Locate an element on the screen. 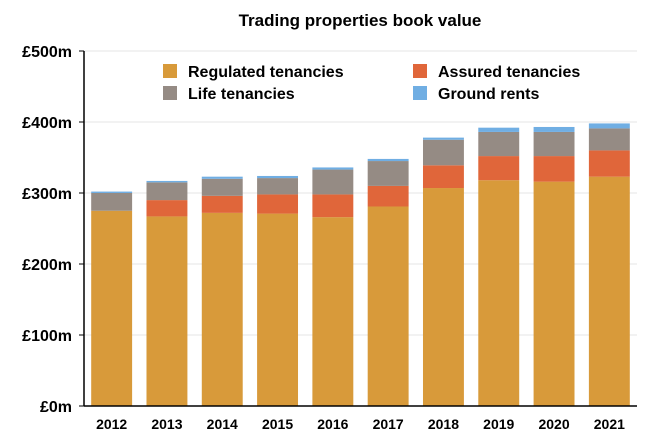 The width and height of the screenshot is (660, 440). x-tick-label: 2015 is located at coordinates (277, 424).